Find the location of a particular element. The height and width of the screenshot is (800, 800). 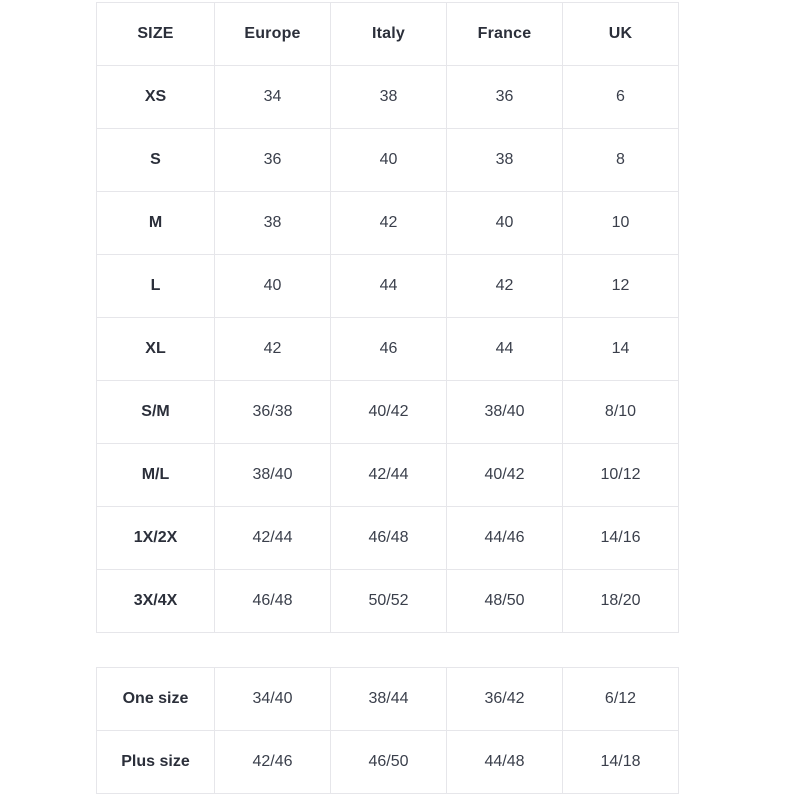

column-header-uk: UK is located at coordinates (620, 34).